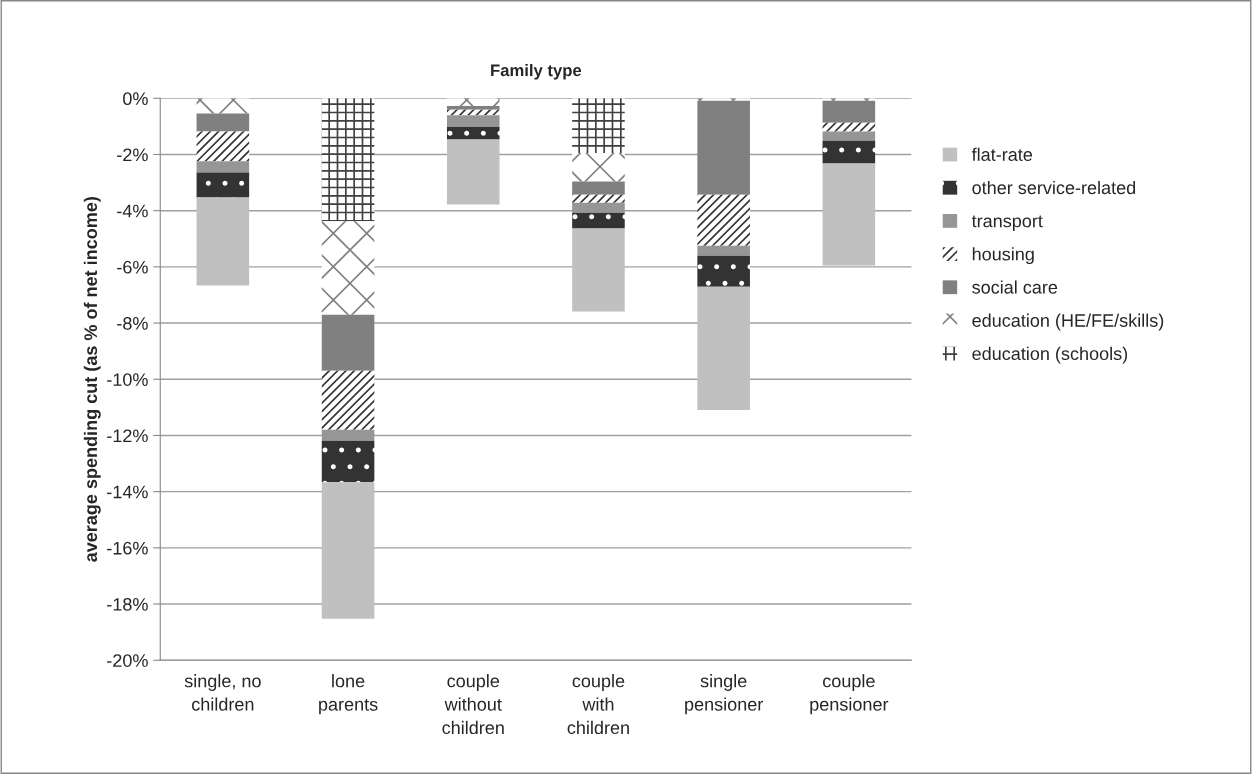  What do you see at coordinates (127, 548) in the screenshot?
I see `y-tick-label: -16%` at bounding box center [127, 548].